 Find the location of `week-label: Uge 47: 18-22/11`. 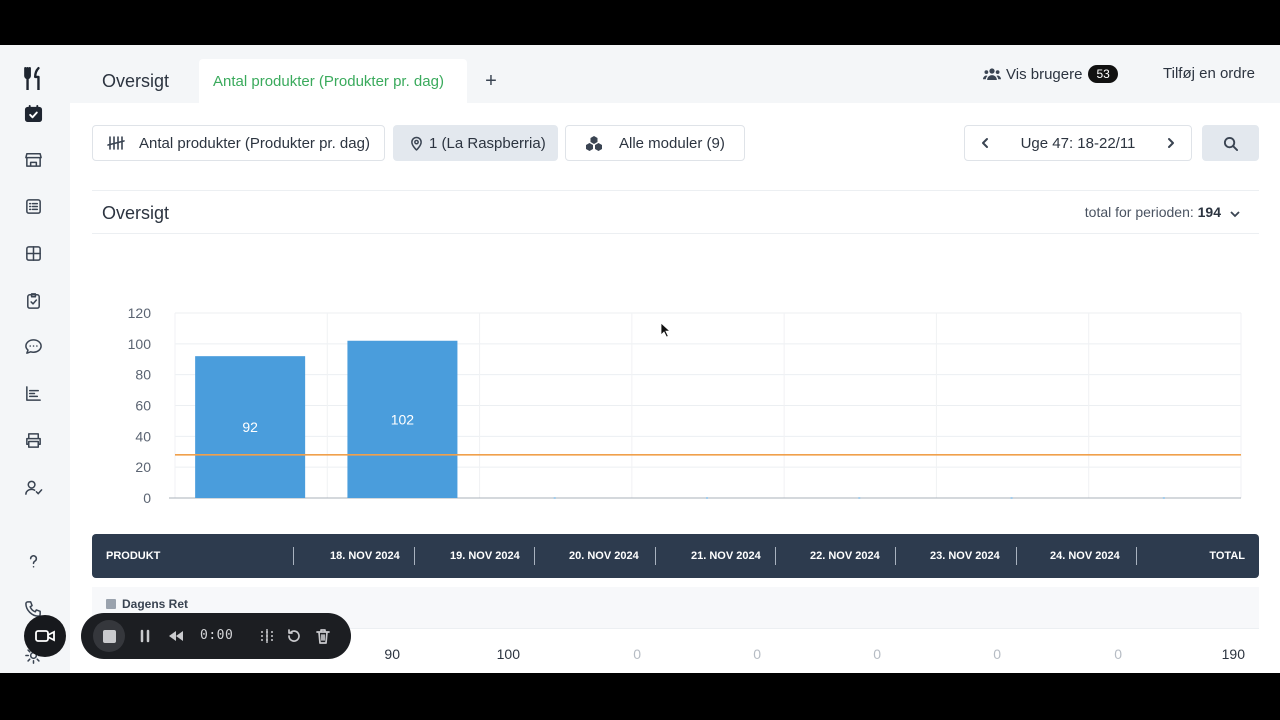

week-label: Uge 47: 18-22/11 is located at coordinates (1078, 143).